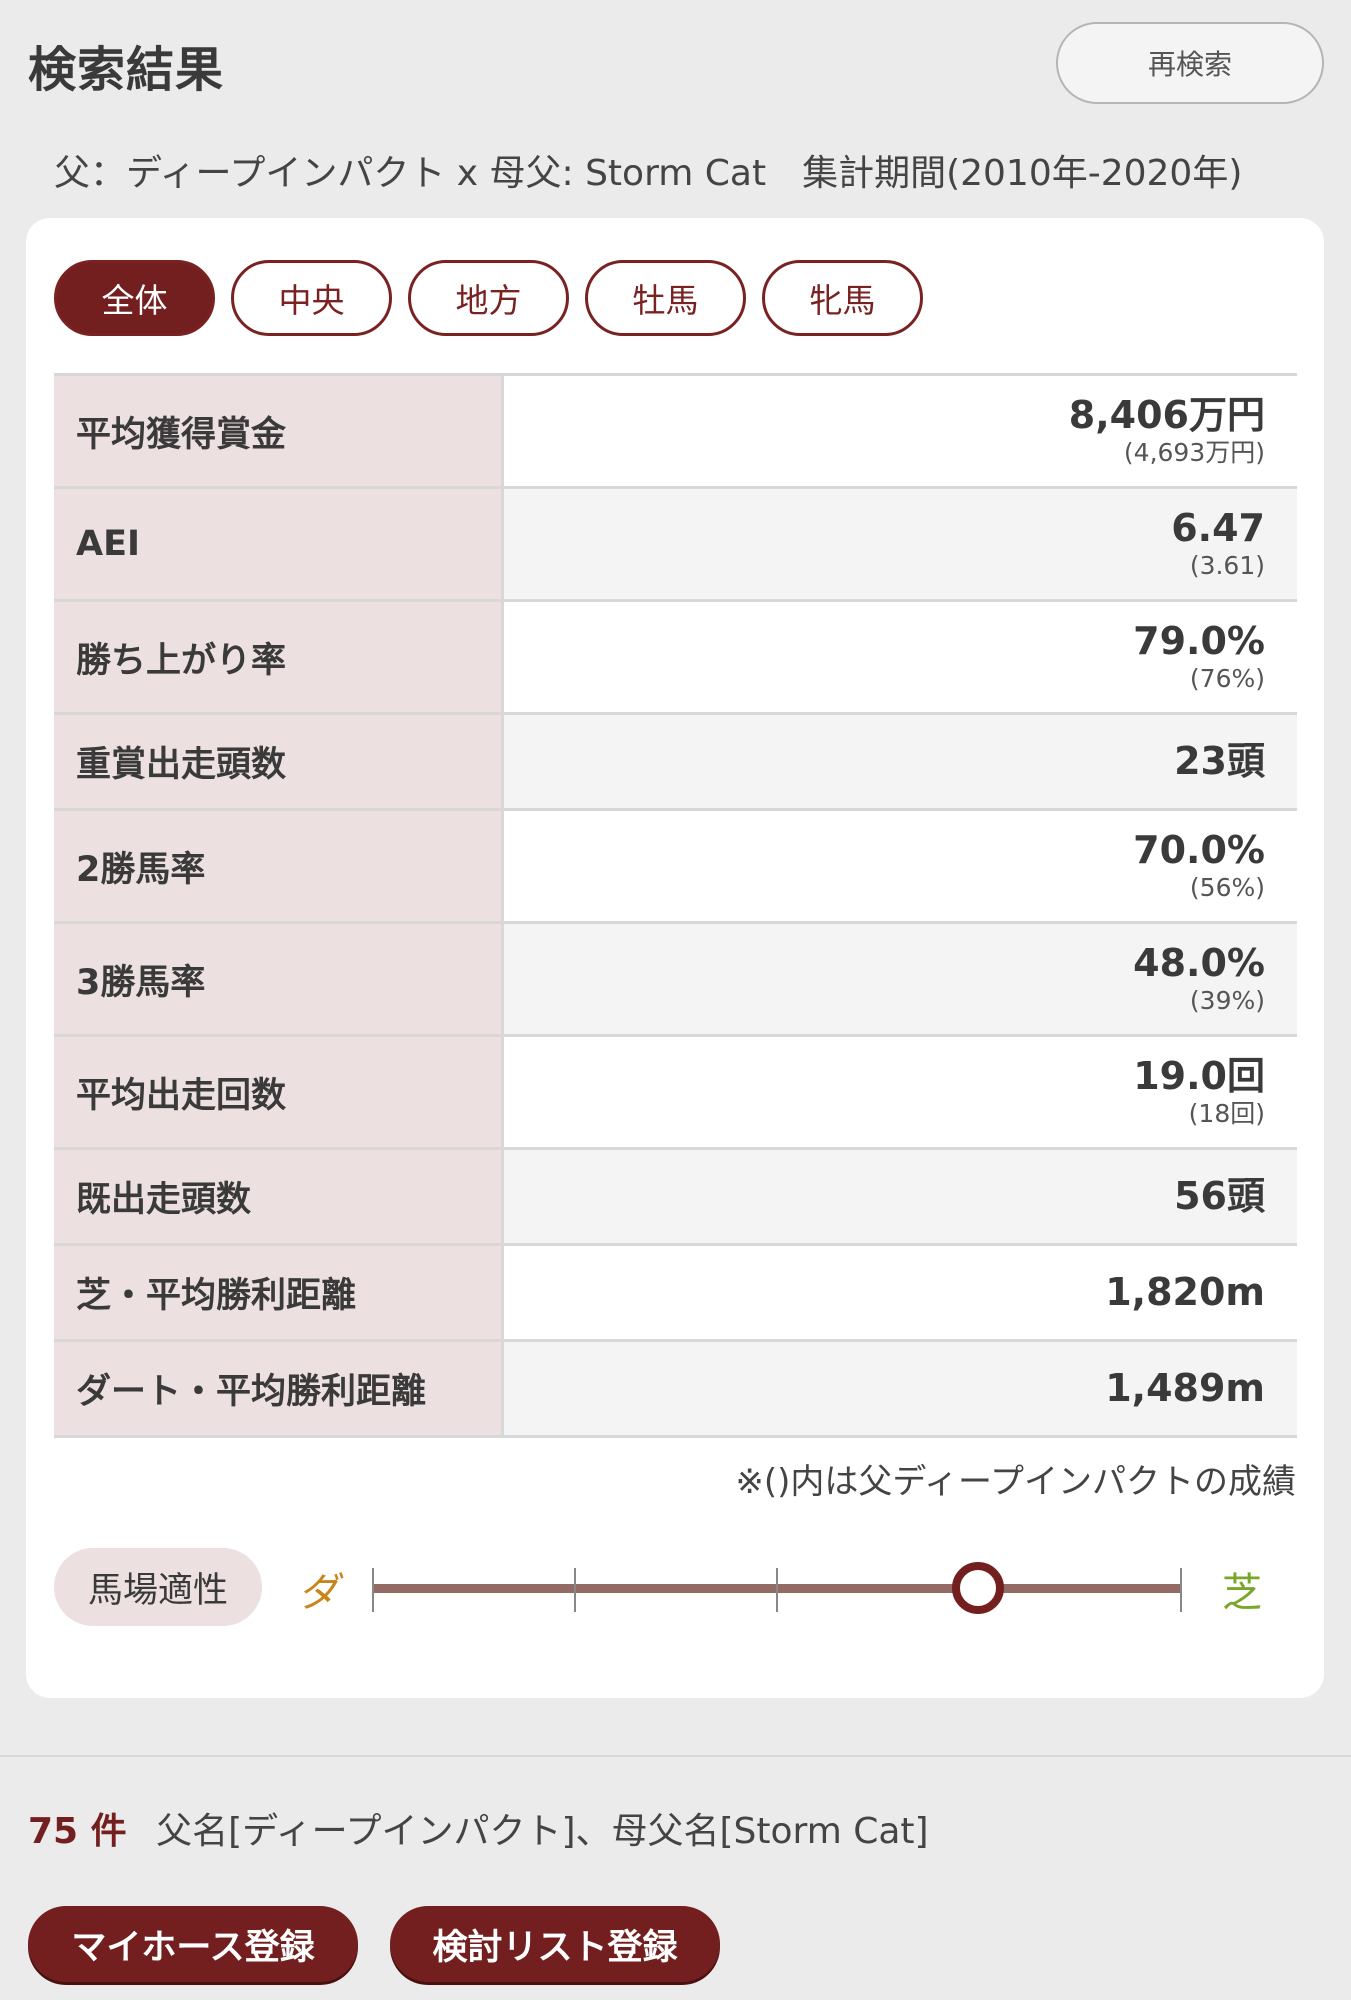  Describe the element at coordinates (1227, 1000) in the screenshot. I see `stat-sub-value: (39%)` at that location.